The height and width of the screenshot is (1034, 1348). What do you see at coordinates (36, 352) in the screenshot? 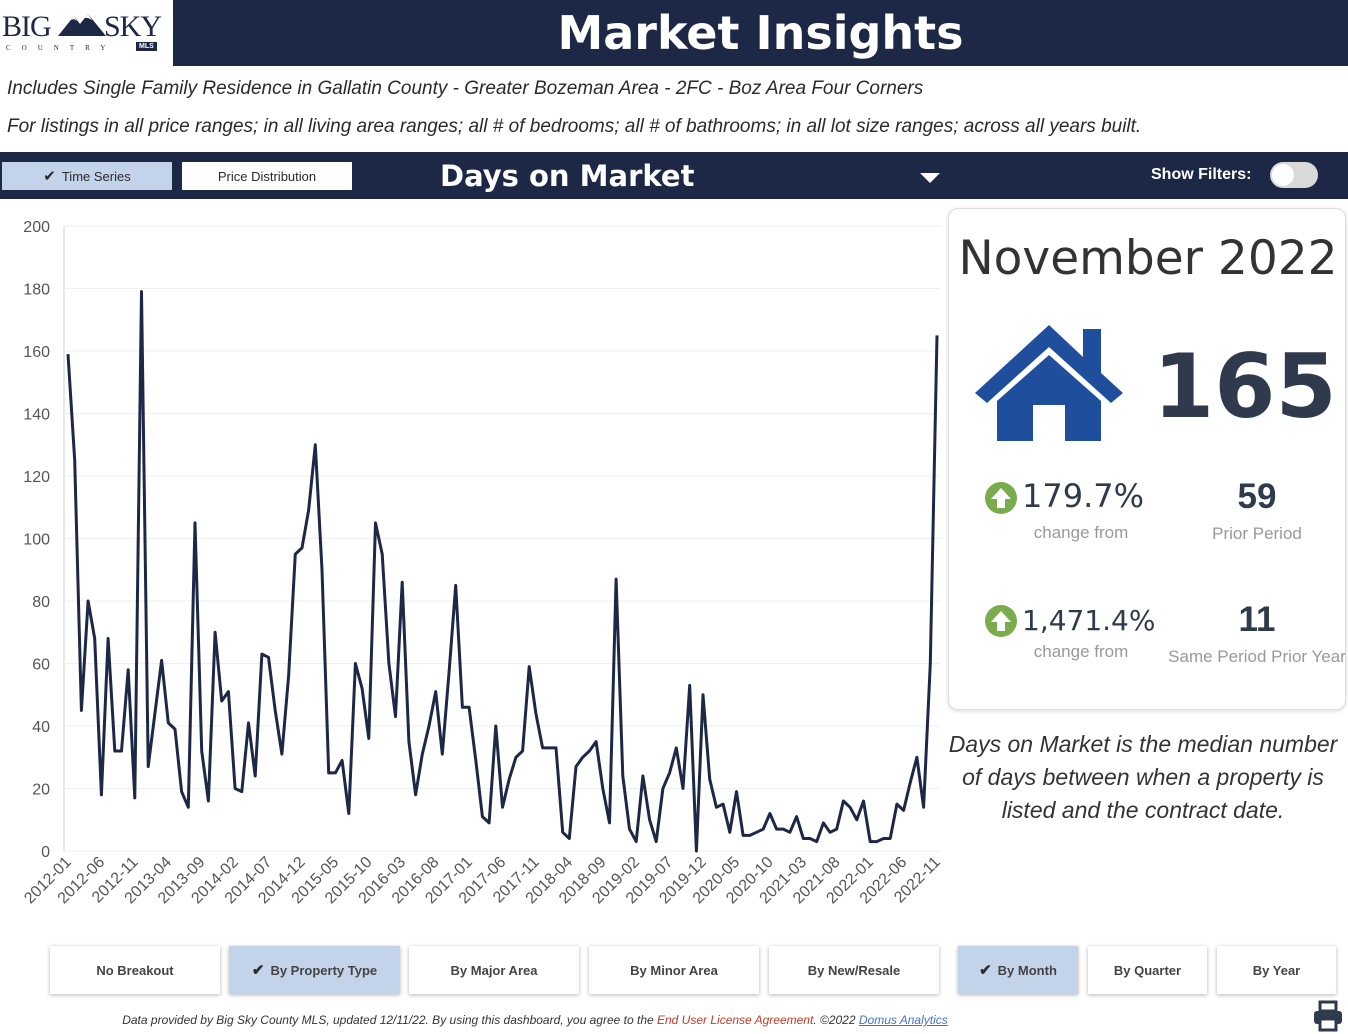
I see `y-tick-label: 160` at bounding box center [36, 352].